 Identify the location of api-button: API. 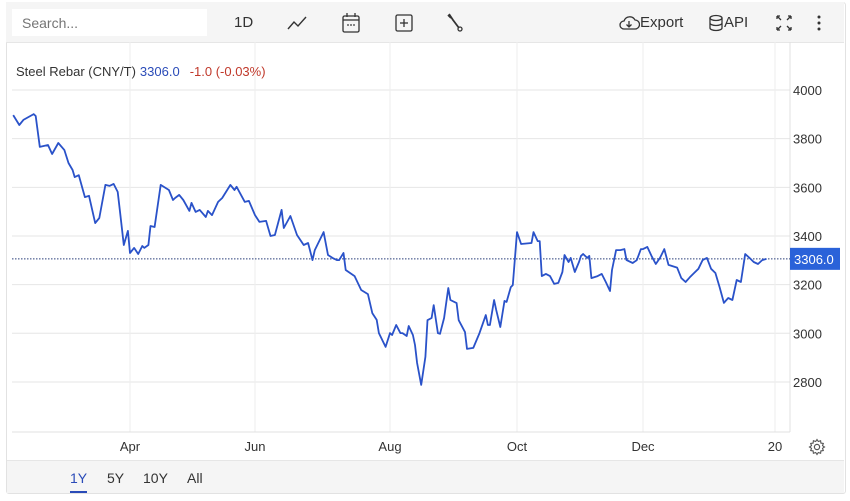
(728, 23).